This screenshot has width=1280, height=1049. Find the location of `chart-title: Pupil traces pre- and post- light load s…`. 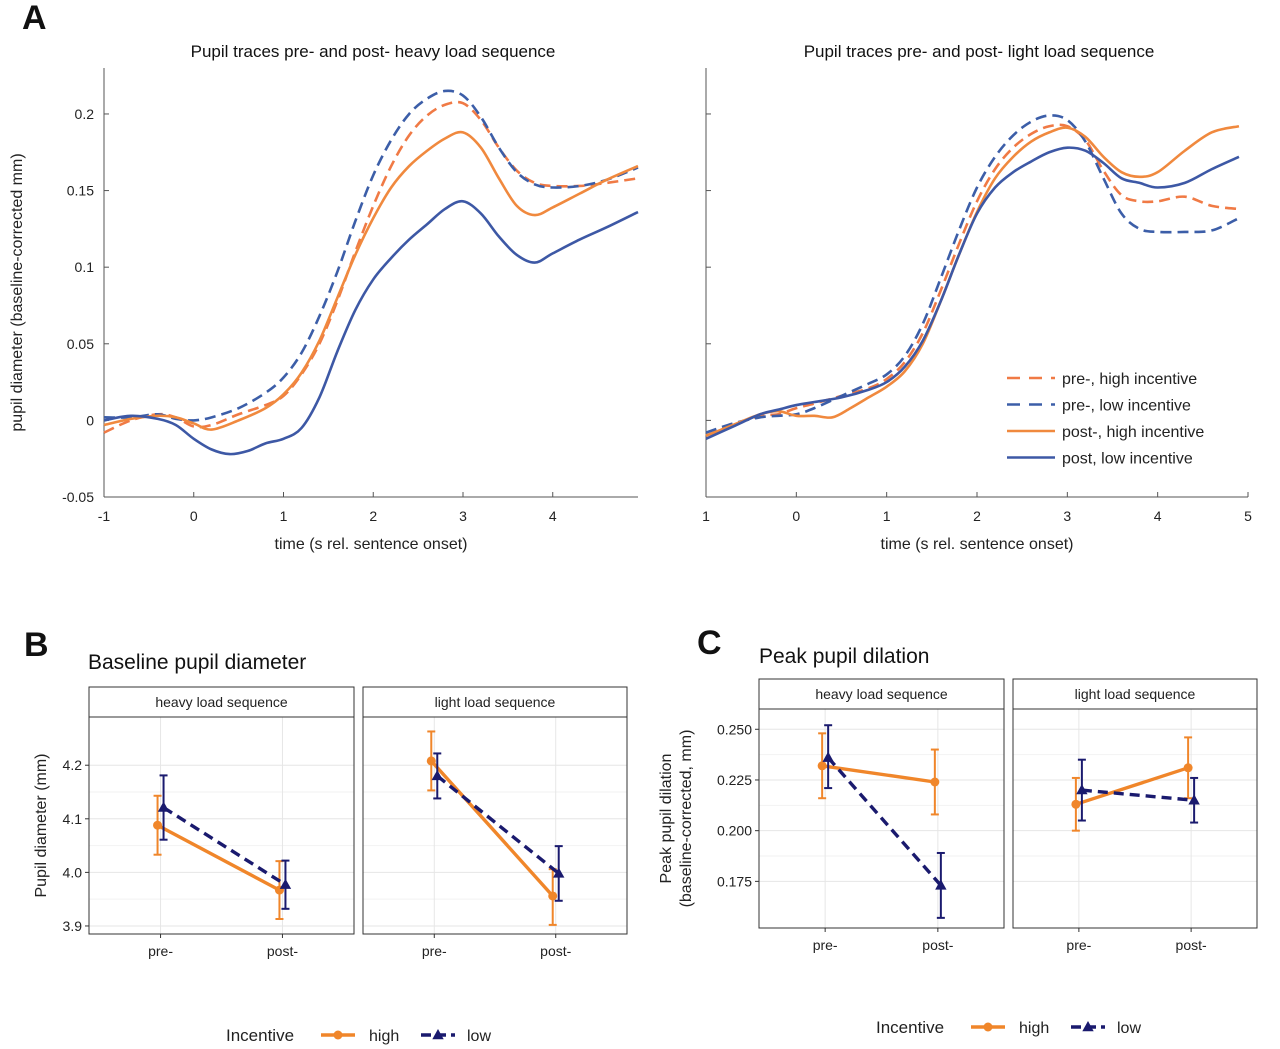

chart-title: Pupil traces pre- and post- light load s… is located at coordinates (979, 51).